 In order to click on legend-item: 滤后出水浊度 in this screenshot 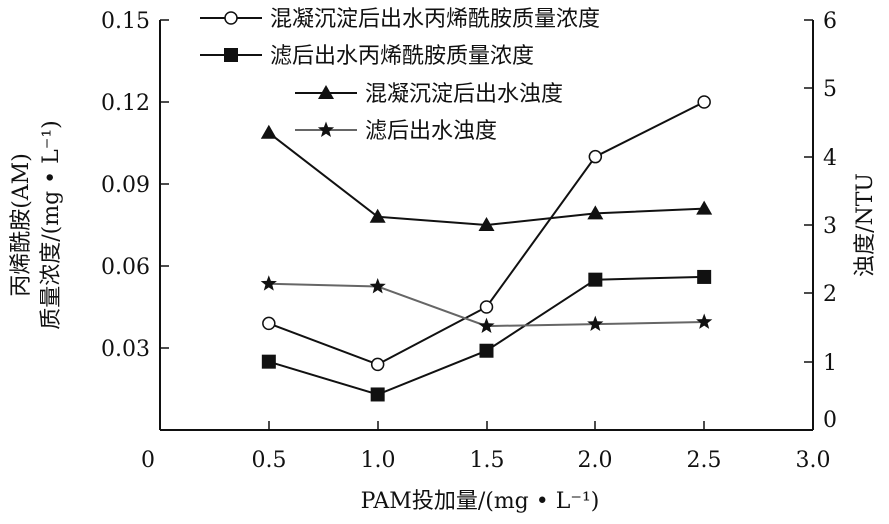, I will do `click(396, 131)`.